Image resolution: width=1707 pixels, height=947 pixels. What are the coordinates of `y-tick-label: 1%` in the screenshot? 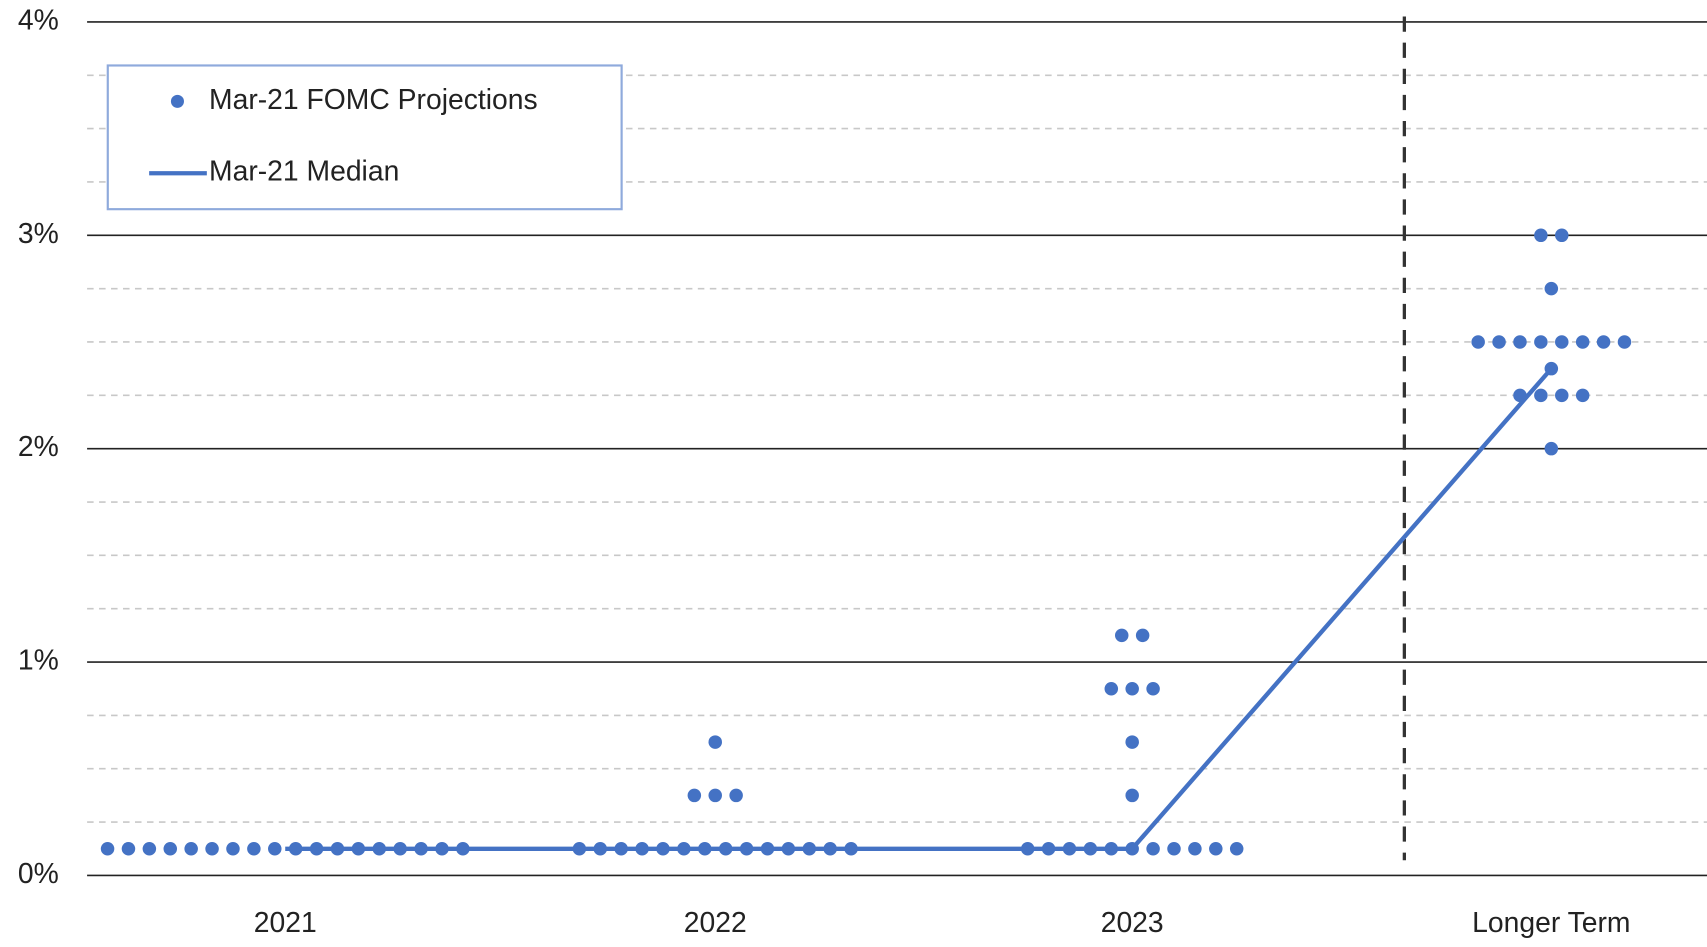 It's located at (38, 660).